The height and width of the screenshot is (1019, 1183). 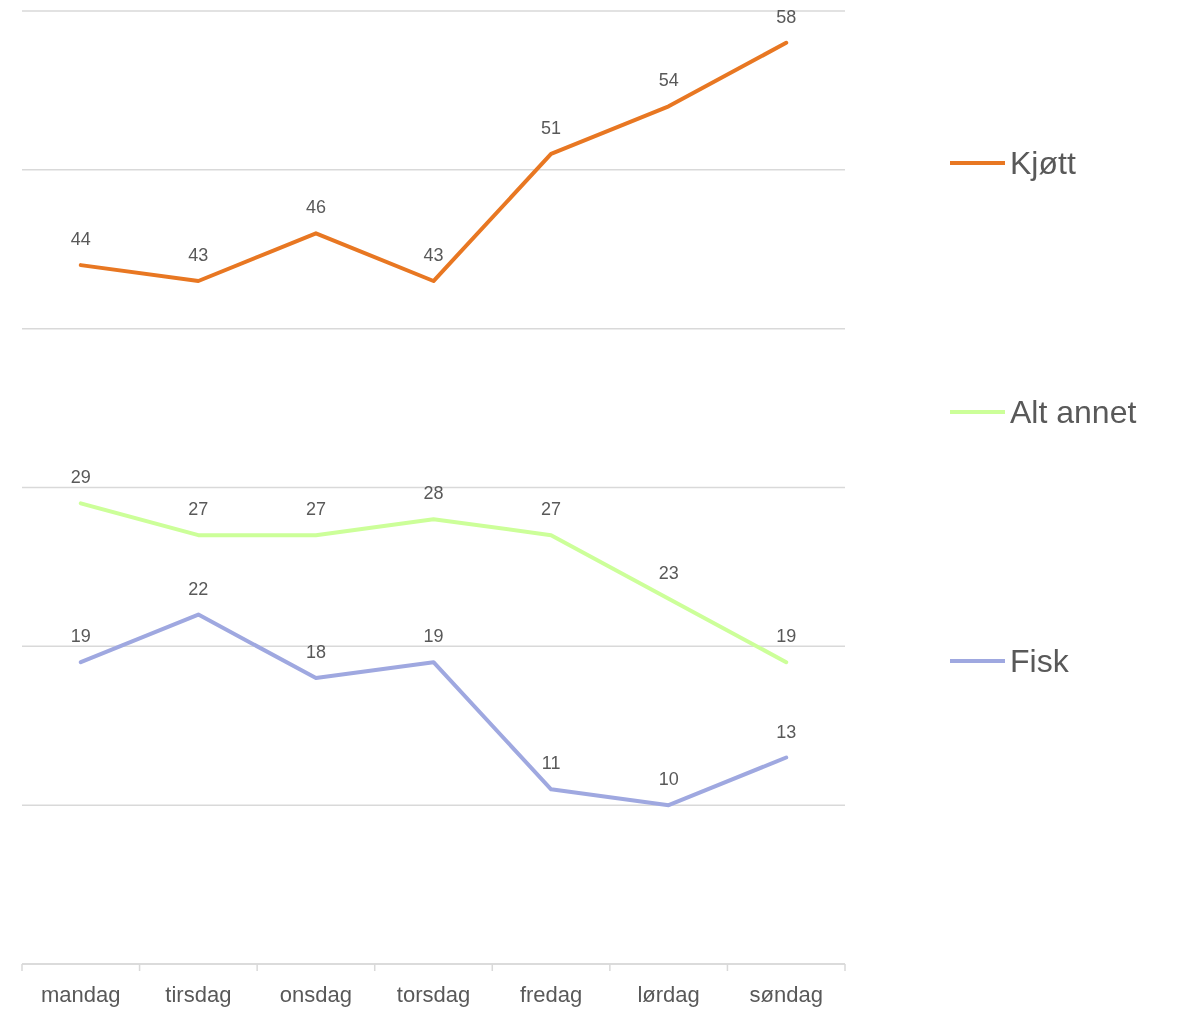 What do you see at coordinates (668, 572) in the screenshot?
I see `data-label: 23` at bounding box center [668, 572].